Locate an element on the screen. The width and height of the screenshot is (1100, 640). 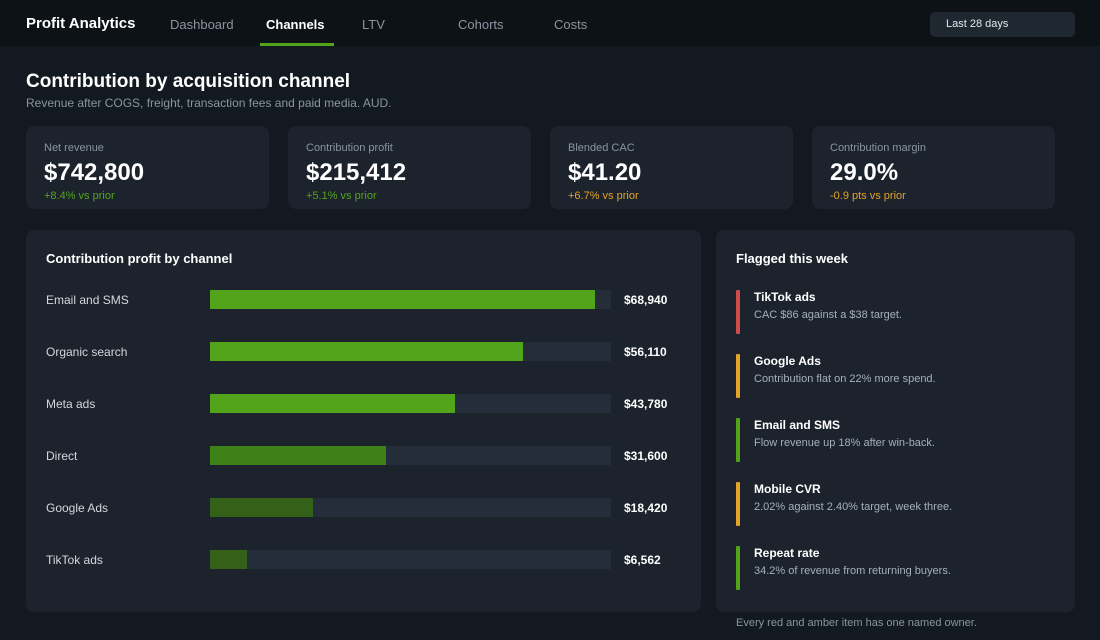
tab-label: Cohorts is located at coordinates (481, 24).